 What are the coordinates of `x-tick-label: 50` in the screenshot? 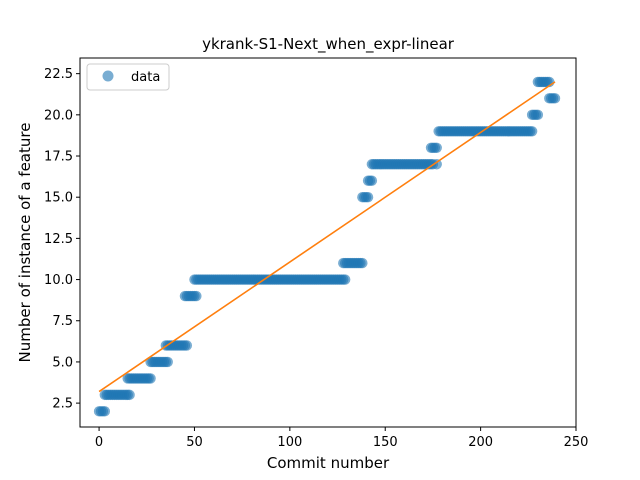 It's located at (194, 442).